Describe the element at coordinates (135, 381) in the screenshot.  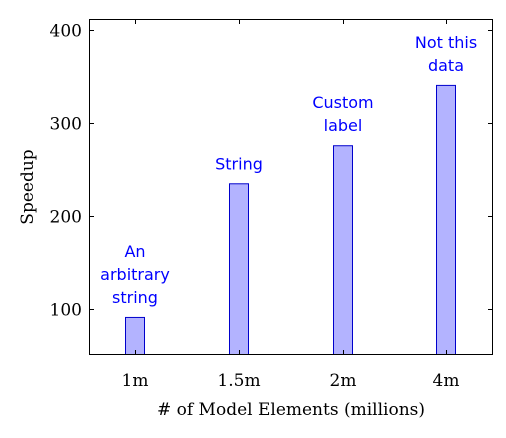
I see `x-tick-label-1m: 1m` at that location.